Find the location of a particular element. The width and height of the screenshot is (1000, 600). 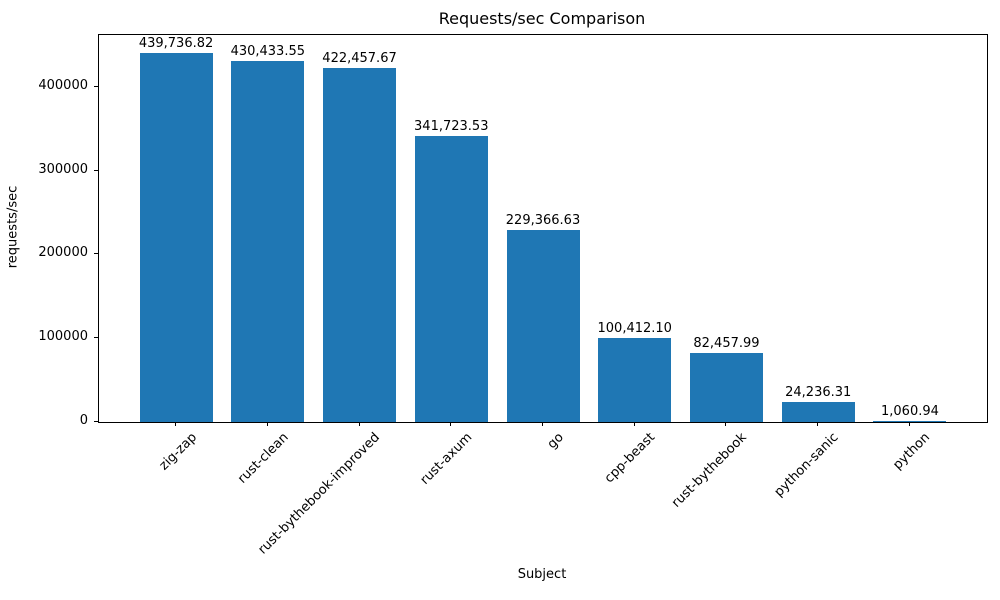

bar-value-label: 229,366.63 is located at coordinates (543, 220).